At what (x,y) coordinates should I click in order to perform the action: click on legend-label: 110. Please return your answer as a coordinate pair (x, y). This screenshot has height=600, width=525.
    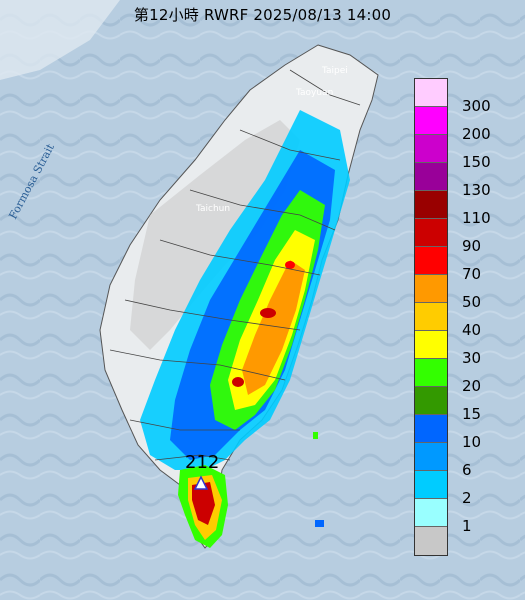
    Looking at the image, I should click on (476, 218).